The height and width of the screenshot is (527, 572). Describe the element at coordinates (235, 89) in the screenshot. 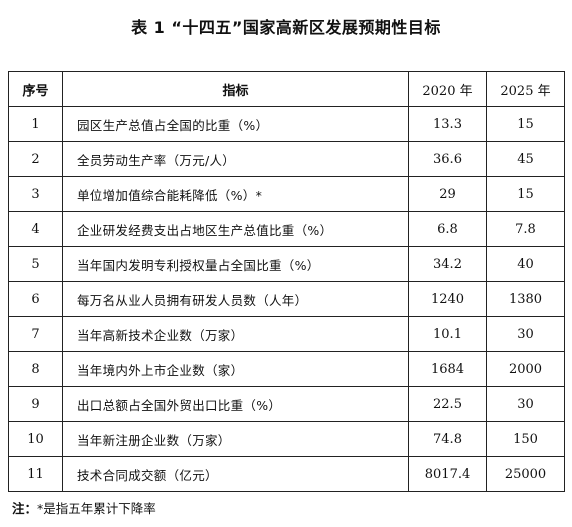

I see `header-indicator: 指标` at that location.